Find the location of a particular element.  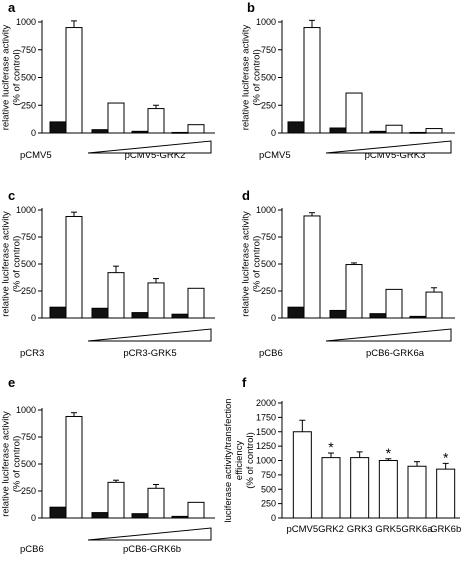

x-category-label: GRK2 is located at coordinates (331, 529).